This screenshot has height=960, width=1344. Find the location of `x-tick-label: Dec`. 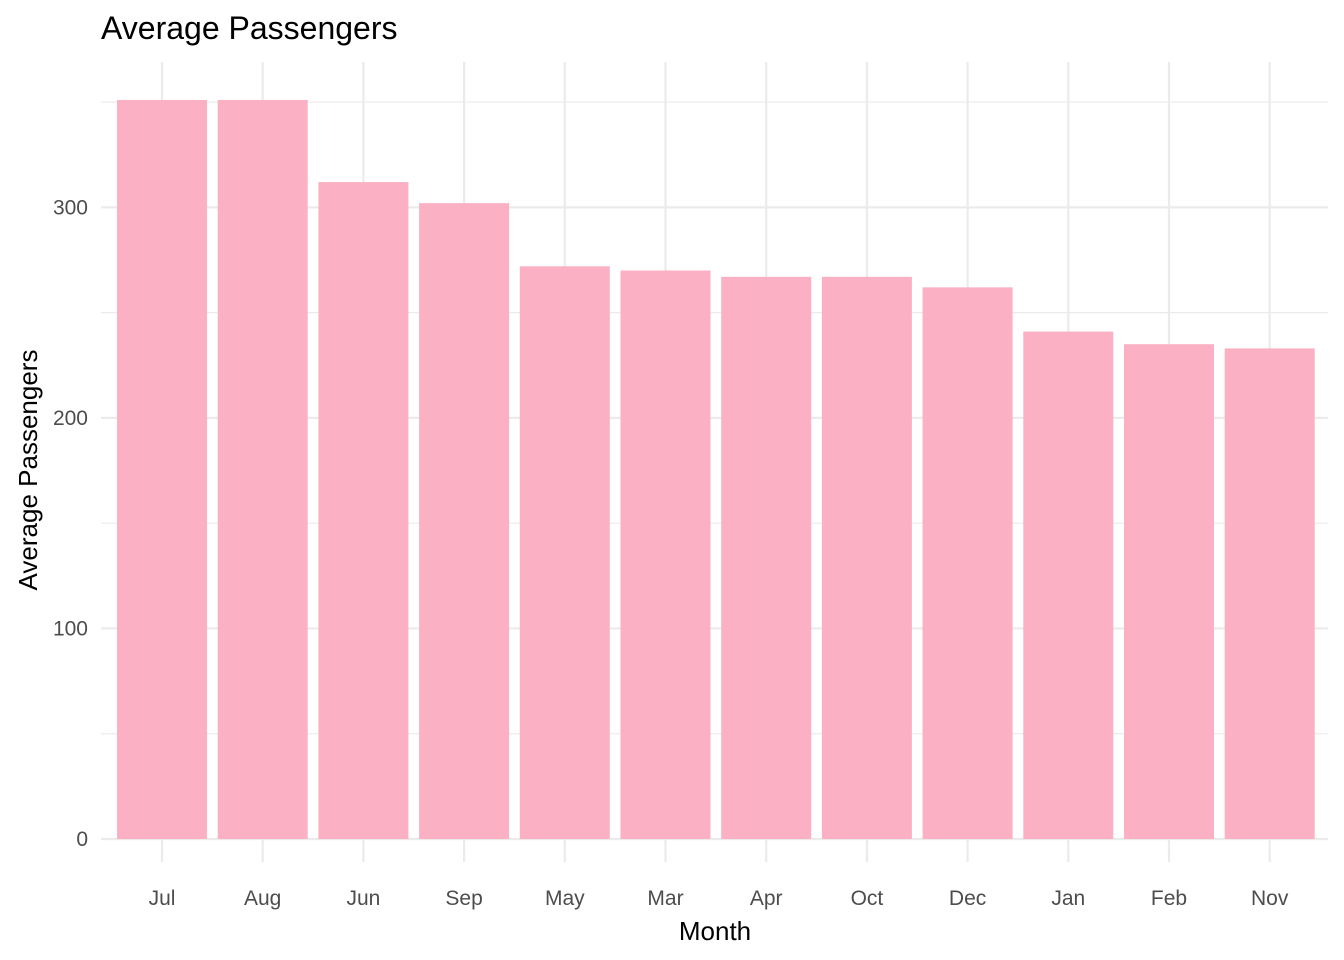

x-tick-label: Dec is located at coordinates (967, 898).